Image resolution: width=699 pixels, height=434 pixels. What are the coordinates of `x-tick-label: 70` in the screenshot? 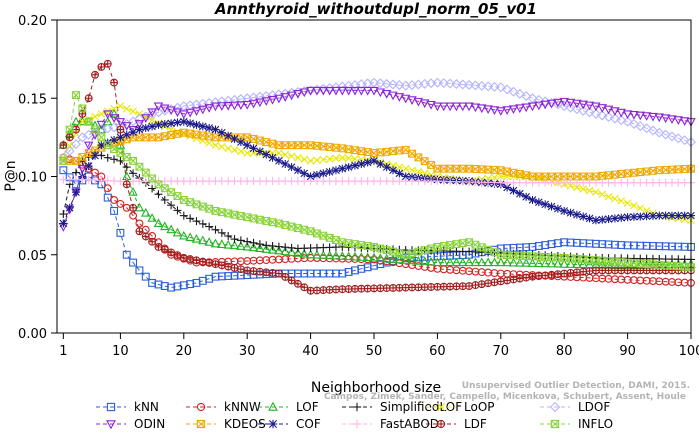 It's located at (501, 351).